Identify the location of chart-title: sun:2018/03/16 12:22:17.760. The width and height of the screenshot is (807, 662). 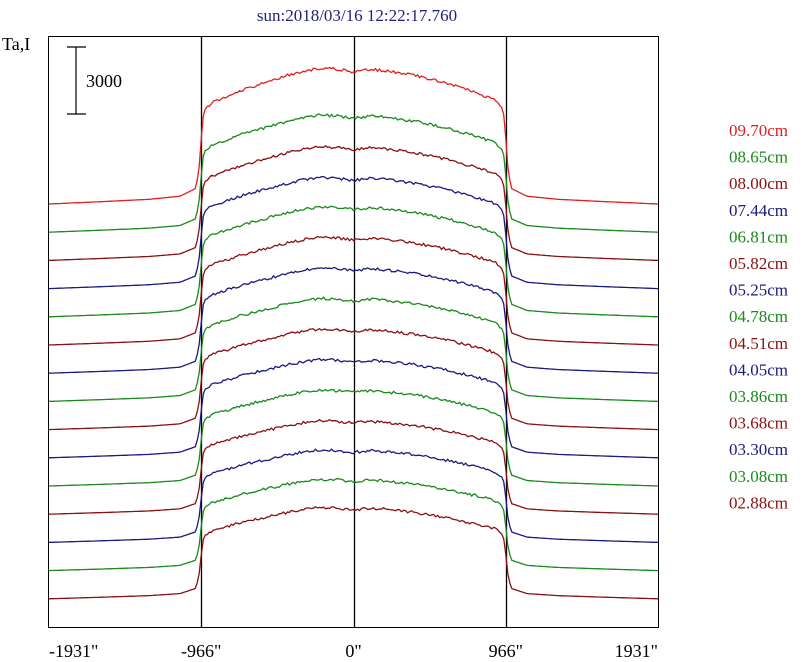
(357, 15).